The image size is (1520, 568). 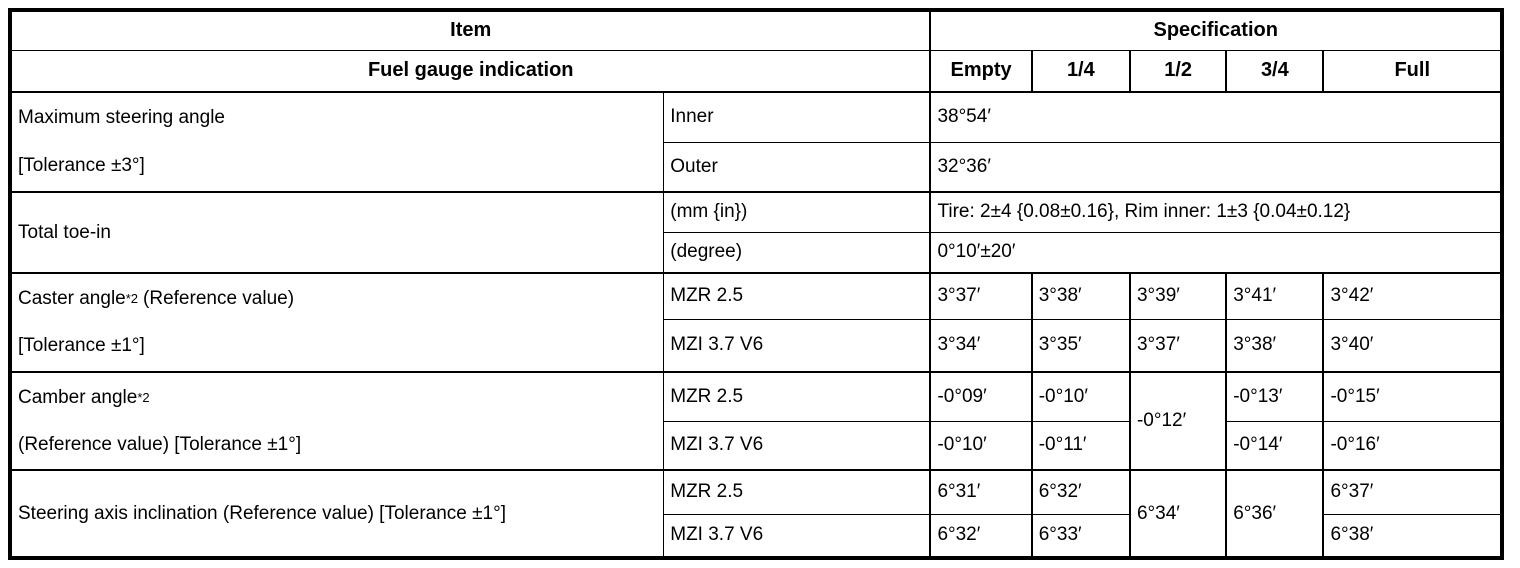 I want to click on sub-item-inner: Inner, so click(x=797, y=117).